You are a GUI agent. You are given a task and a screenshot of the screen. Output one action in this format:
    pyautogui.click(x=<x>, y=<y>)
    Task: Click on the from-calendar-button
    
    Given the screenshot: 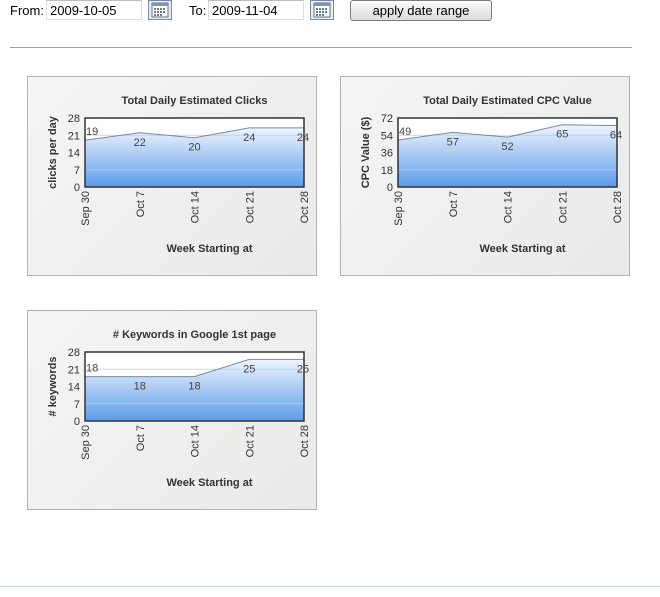 What is the action you would take?
    pyautogui.click(x=160, y=10)
    